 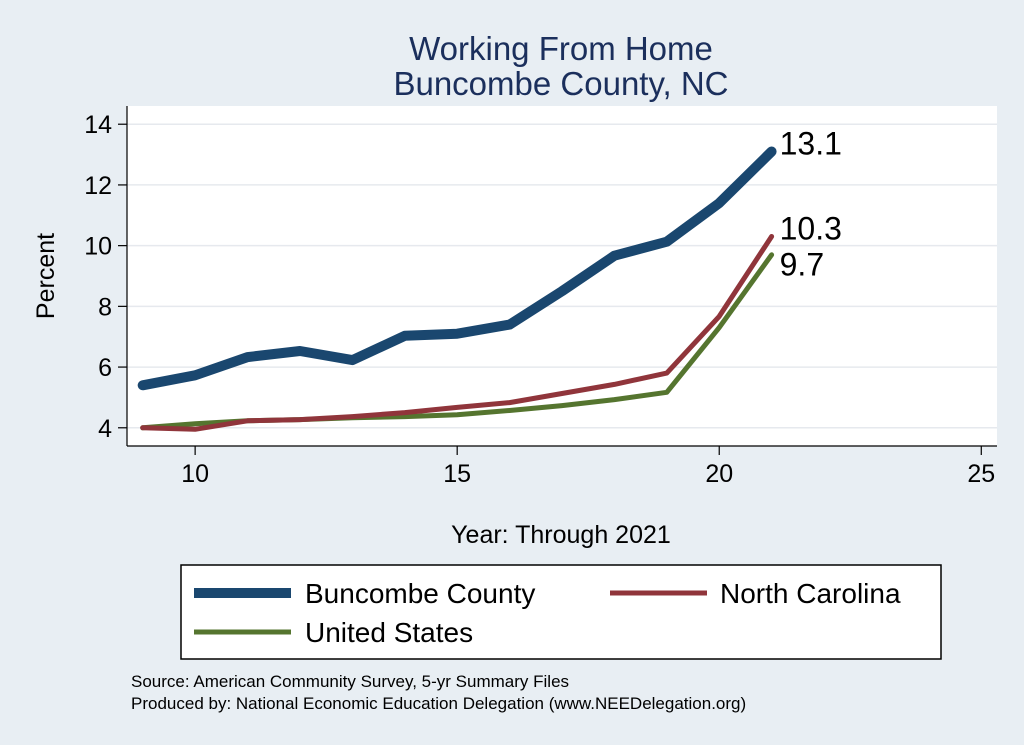 I want to click on legend-box, so click(x=561, y=612).